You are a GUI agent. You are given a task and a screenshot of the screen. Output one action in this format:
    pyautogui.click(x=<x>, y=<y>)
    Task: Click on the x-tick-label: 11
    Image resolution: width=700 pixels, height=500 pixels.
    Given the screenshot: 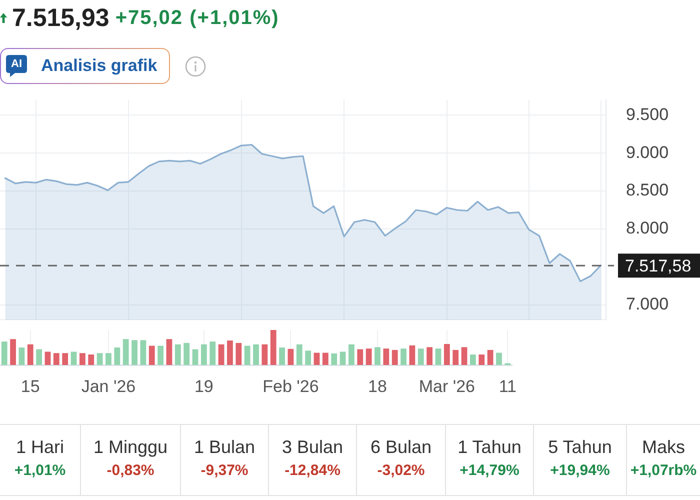 What is the action you would take?
    pyautogui.click(x=507, y=386)
    